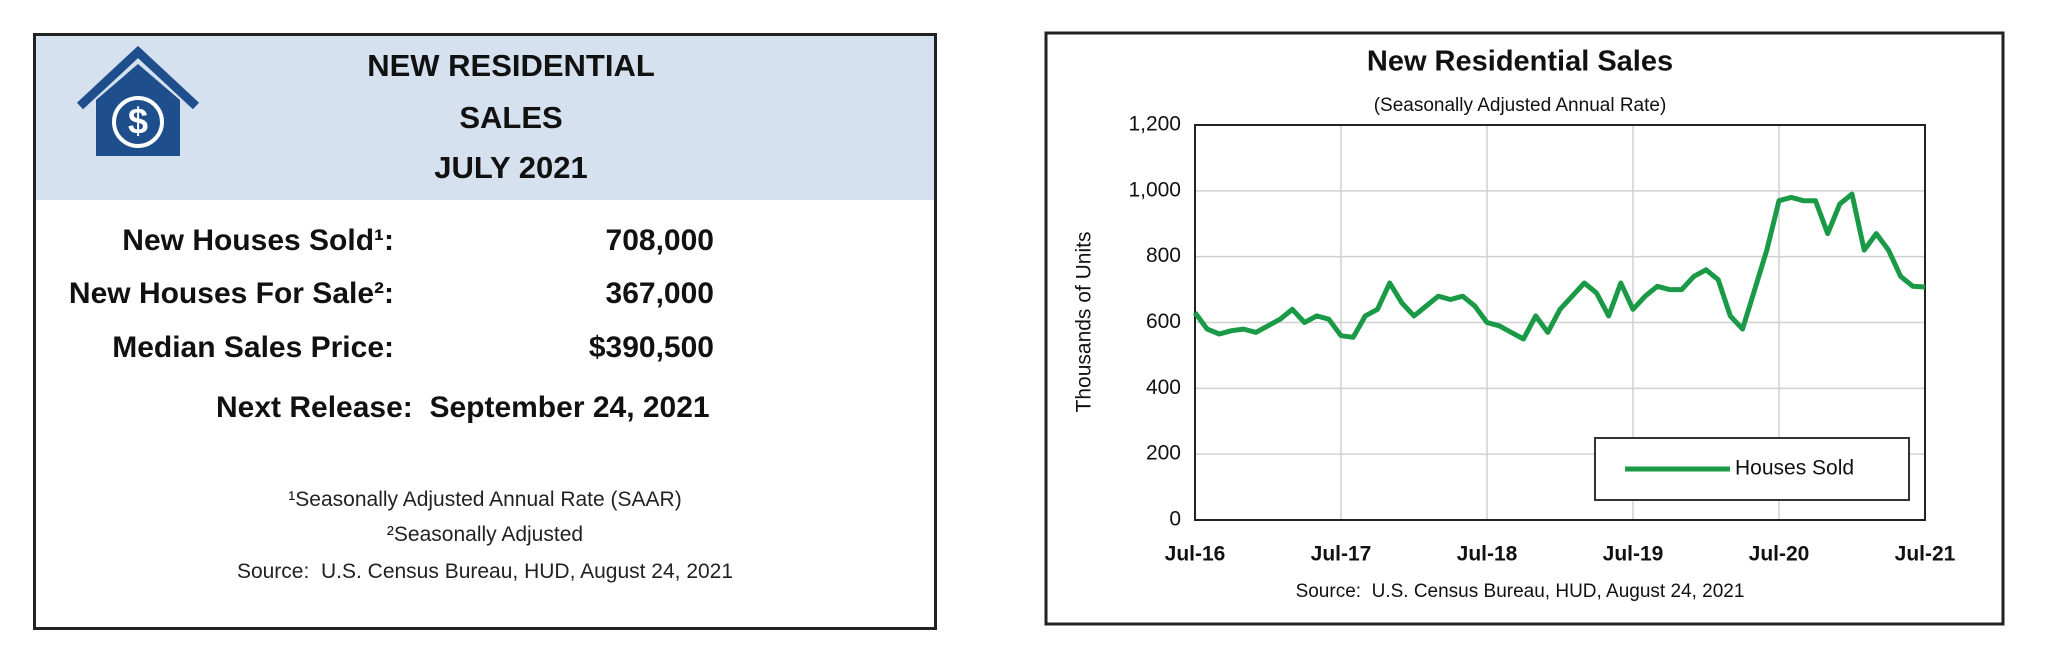  What do you see at coordinates (485, 499) in the screenshot?
I see `footnote: ¹Seasonally Adjusted Annual Rate (SAAR)` at bounding box center [485, 499].